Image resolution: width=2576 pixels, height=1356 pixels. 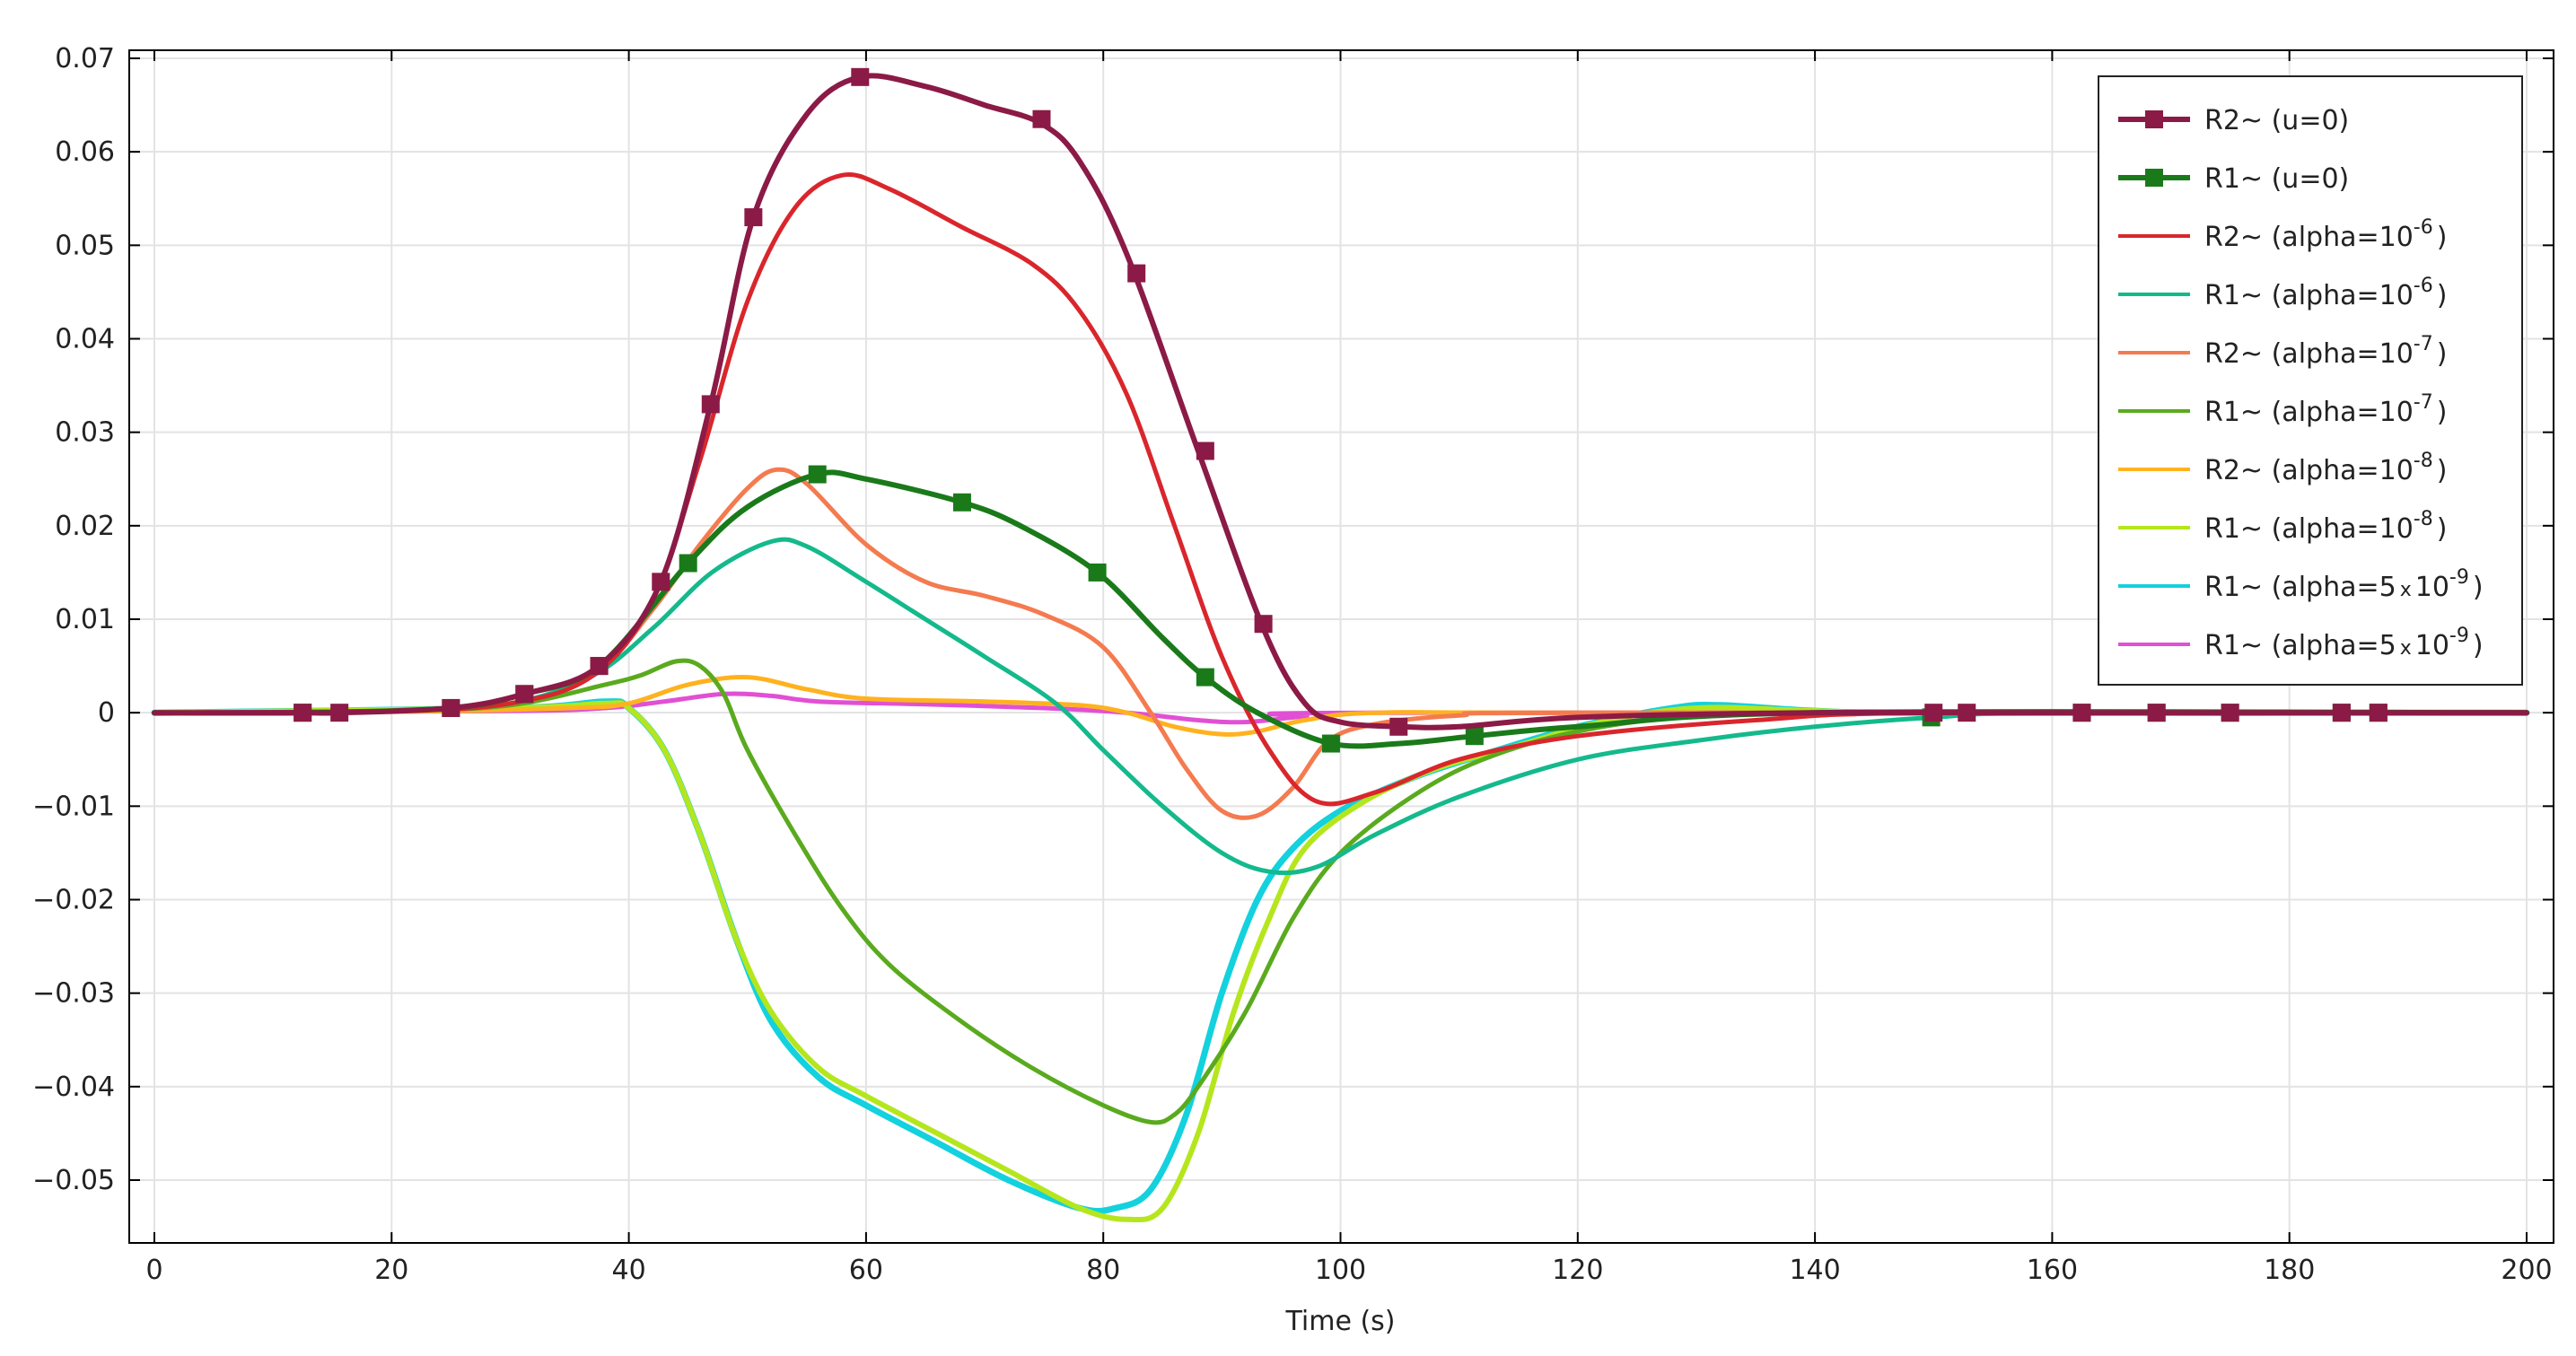 What do you see at coordinates (85, 152) in the screenshot?
I see `y-tick-label: 0.06` at bounding box center [85, 152].